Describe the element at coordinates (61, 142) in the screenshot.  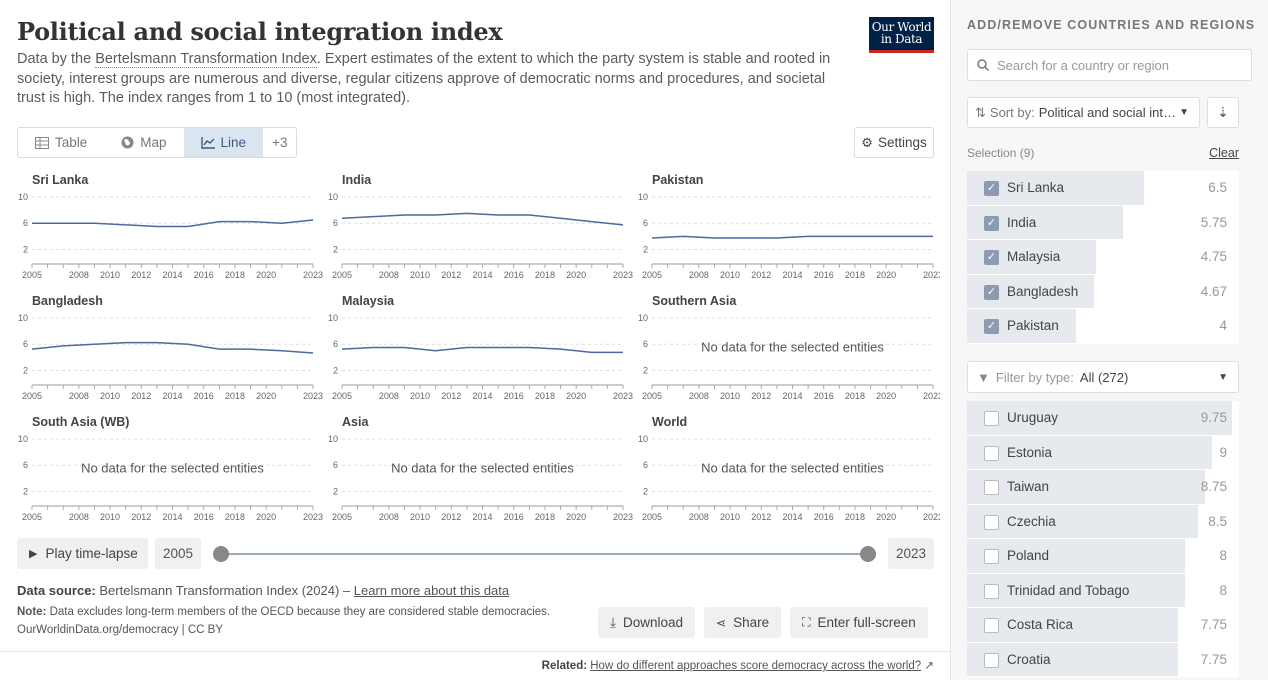
I see `tab-table: Table` at that location.